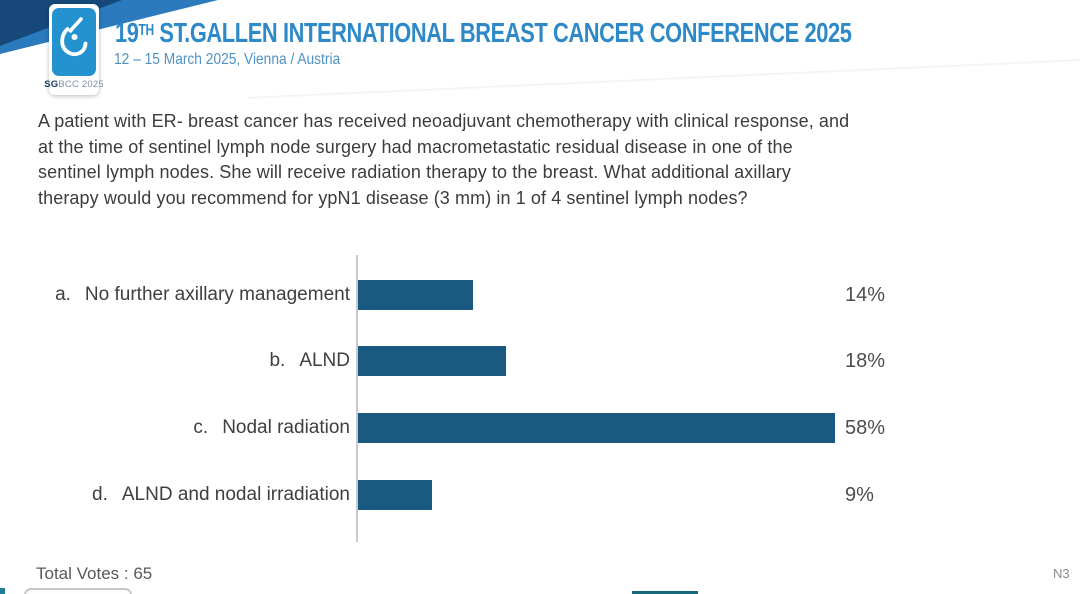 The height and width of the screenshot is (594, 1080). What do you see at coordinates (63, 294) in the screenshot?
I see `option-letter: a.` at bounding box center [63, 294].